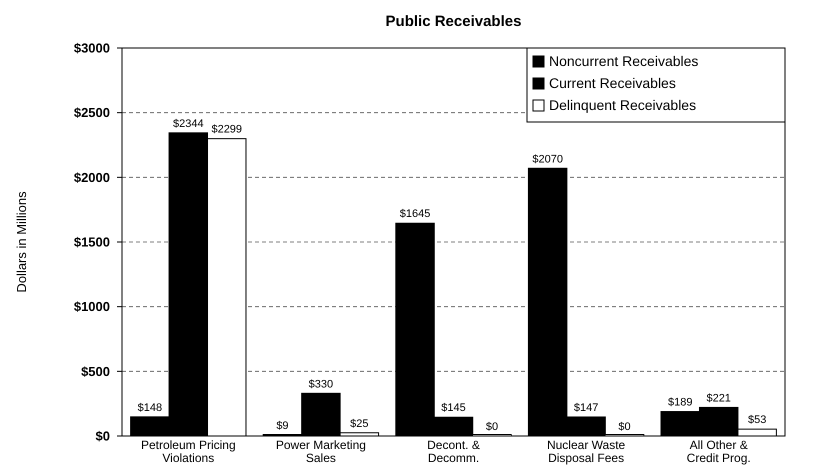 This screenshot has width=813, height=476. What do you see at coordinates (453, 408) in the screenshot?
I see `data-label: $145` at bounding box center [453, 408].